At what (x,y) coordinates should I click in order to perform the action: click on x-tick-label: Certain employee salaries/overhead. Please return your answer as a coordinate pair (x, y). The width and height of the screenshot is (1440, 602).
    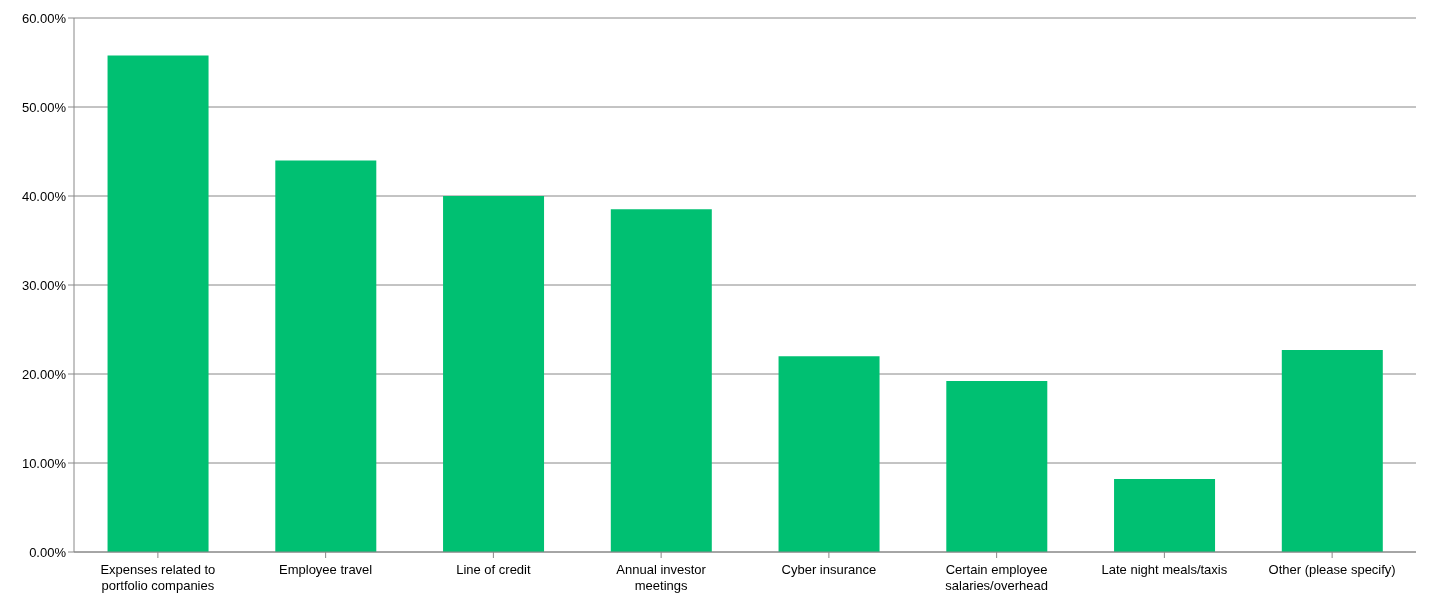
    Looking at the image, I should click on (996, 577).